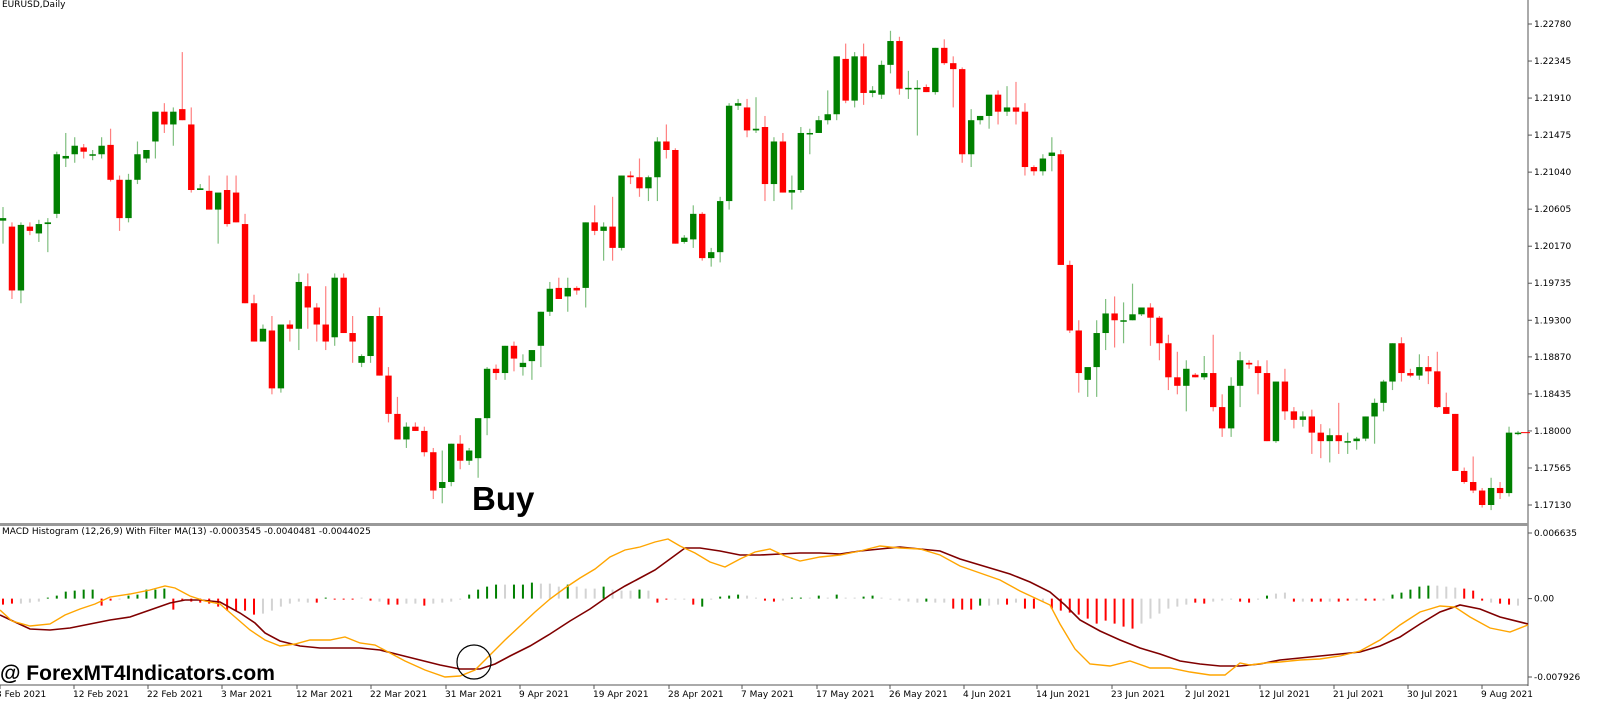  What do you see at coordinates (987, 695) in the screenshot?
I see `date-tick-label: 4 Jun 2021` at bounding box center [987, 695].